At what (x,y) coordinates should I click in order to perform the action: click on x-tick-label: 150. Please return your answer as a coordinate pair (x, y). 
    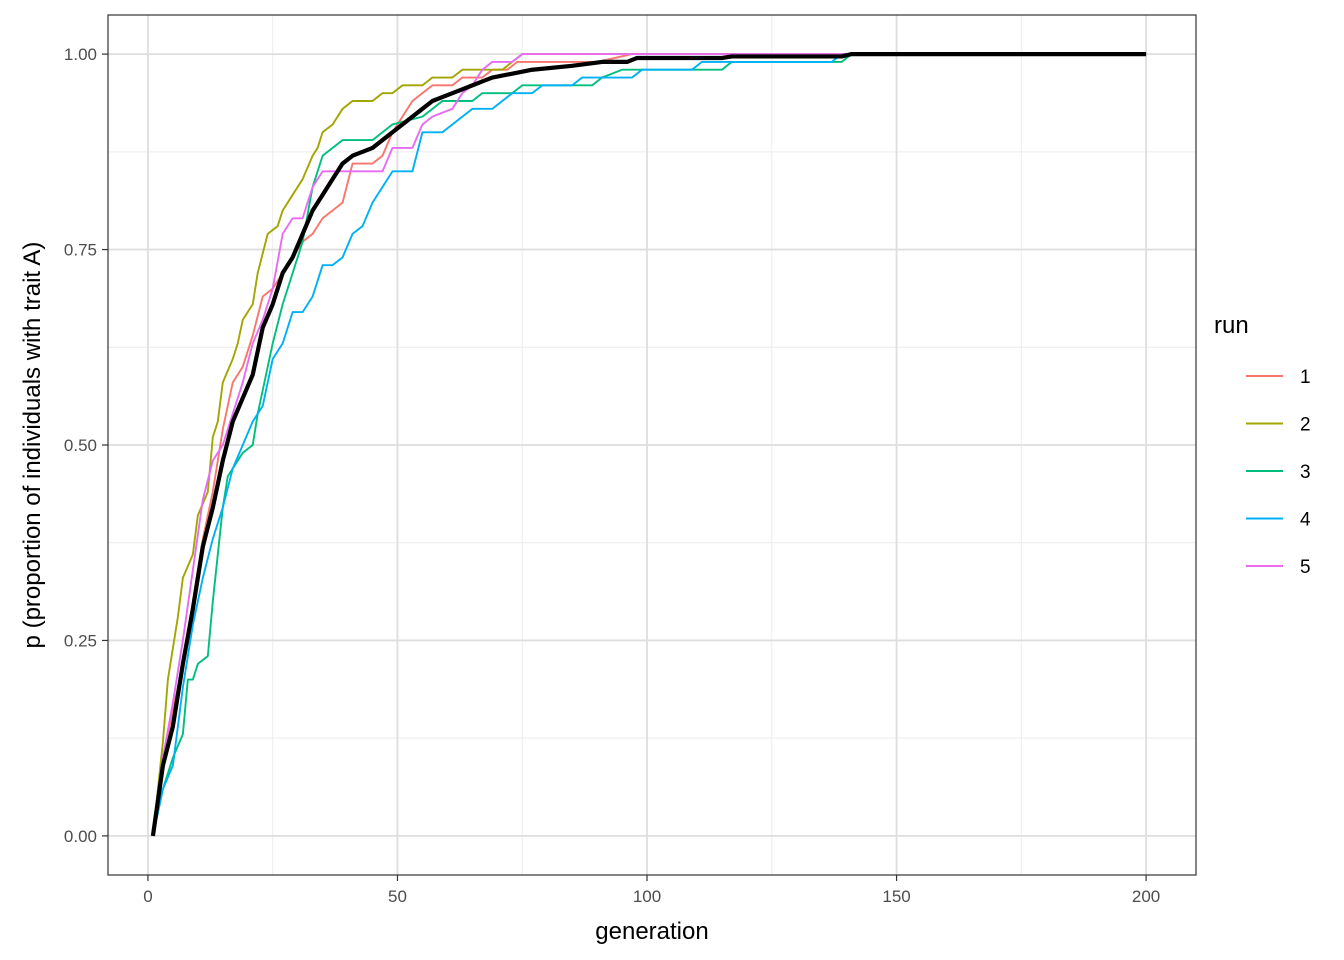
    Looking at the image, I should click on (896, 896).